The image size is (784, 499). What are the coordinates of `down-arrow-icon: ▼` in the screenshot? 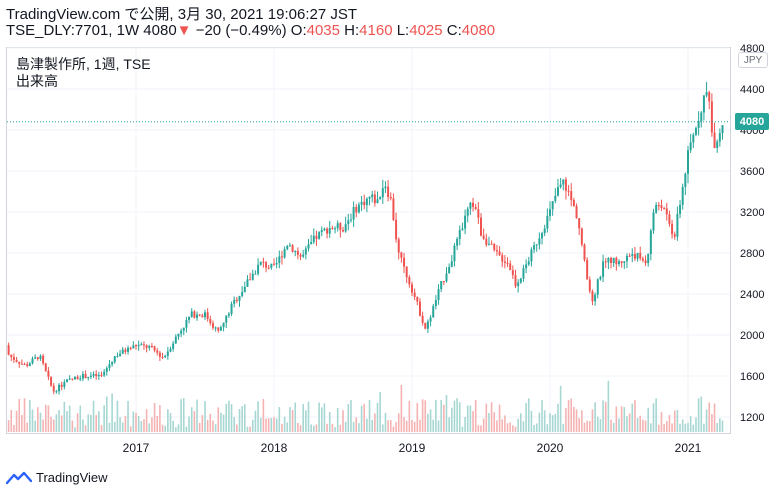 It's located at (184, 30).